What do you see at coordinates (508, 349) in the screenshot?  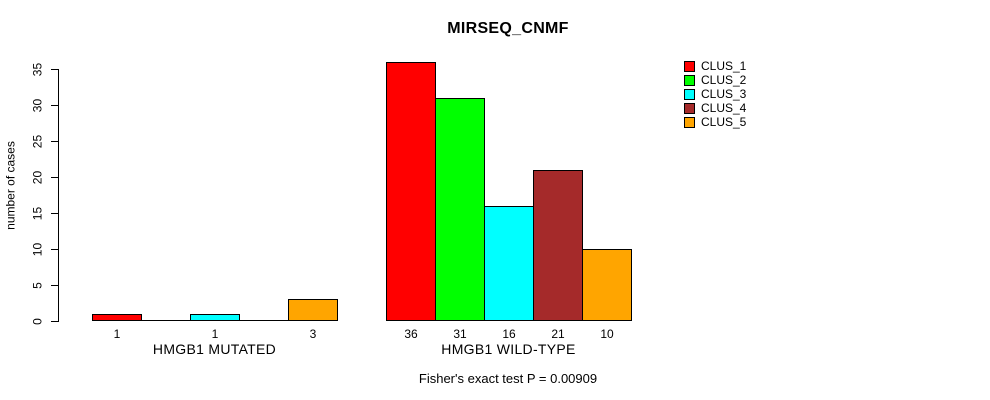 I see `group-label: HMGB1 WILD-TYPE` at bounding box center [508, 349].